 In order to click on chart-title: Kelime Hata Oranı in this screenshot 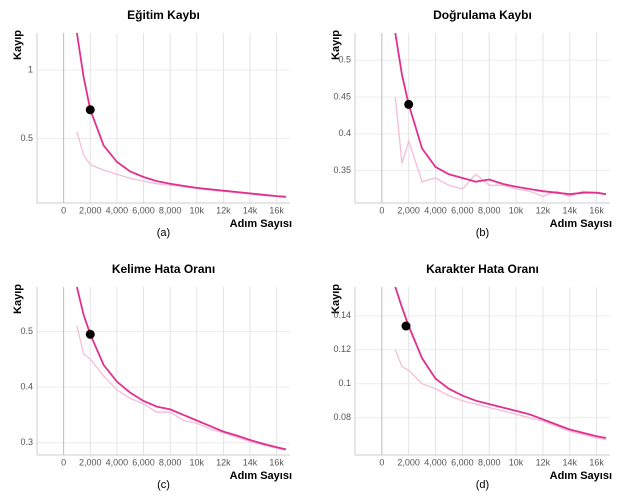, I will do `click(163, 269)`.